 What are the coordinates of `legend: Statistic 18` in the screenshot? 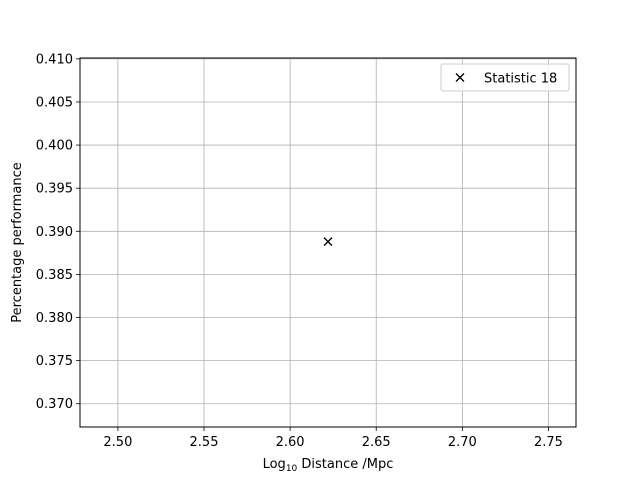 It's located at (505, 77).